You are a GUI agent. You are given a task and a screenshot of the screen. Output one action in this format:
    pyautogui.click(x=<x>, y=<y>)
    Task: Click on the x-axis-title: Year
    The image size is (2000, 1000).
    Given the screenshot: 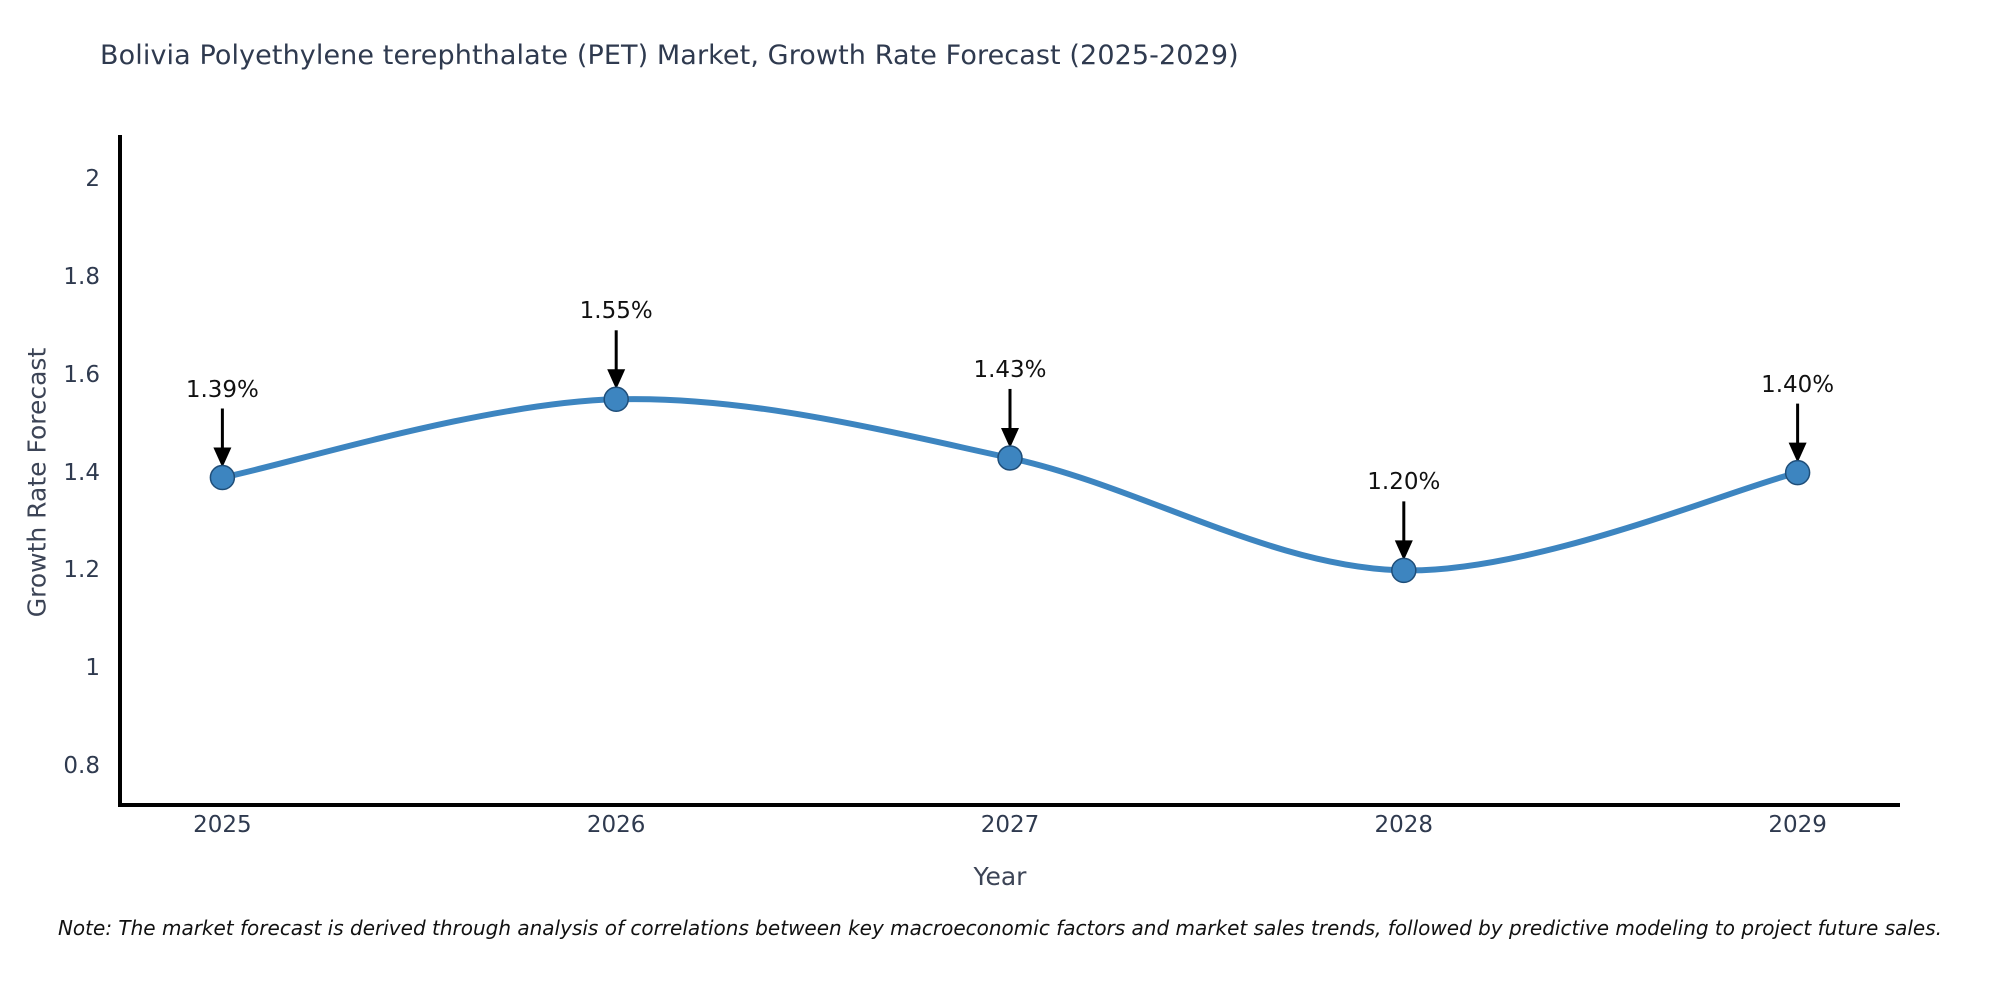 What is the action you would take?
    pyautogui.click(x=1000, y=876)
    